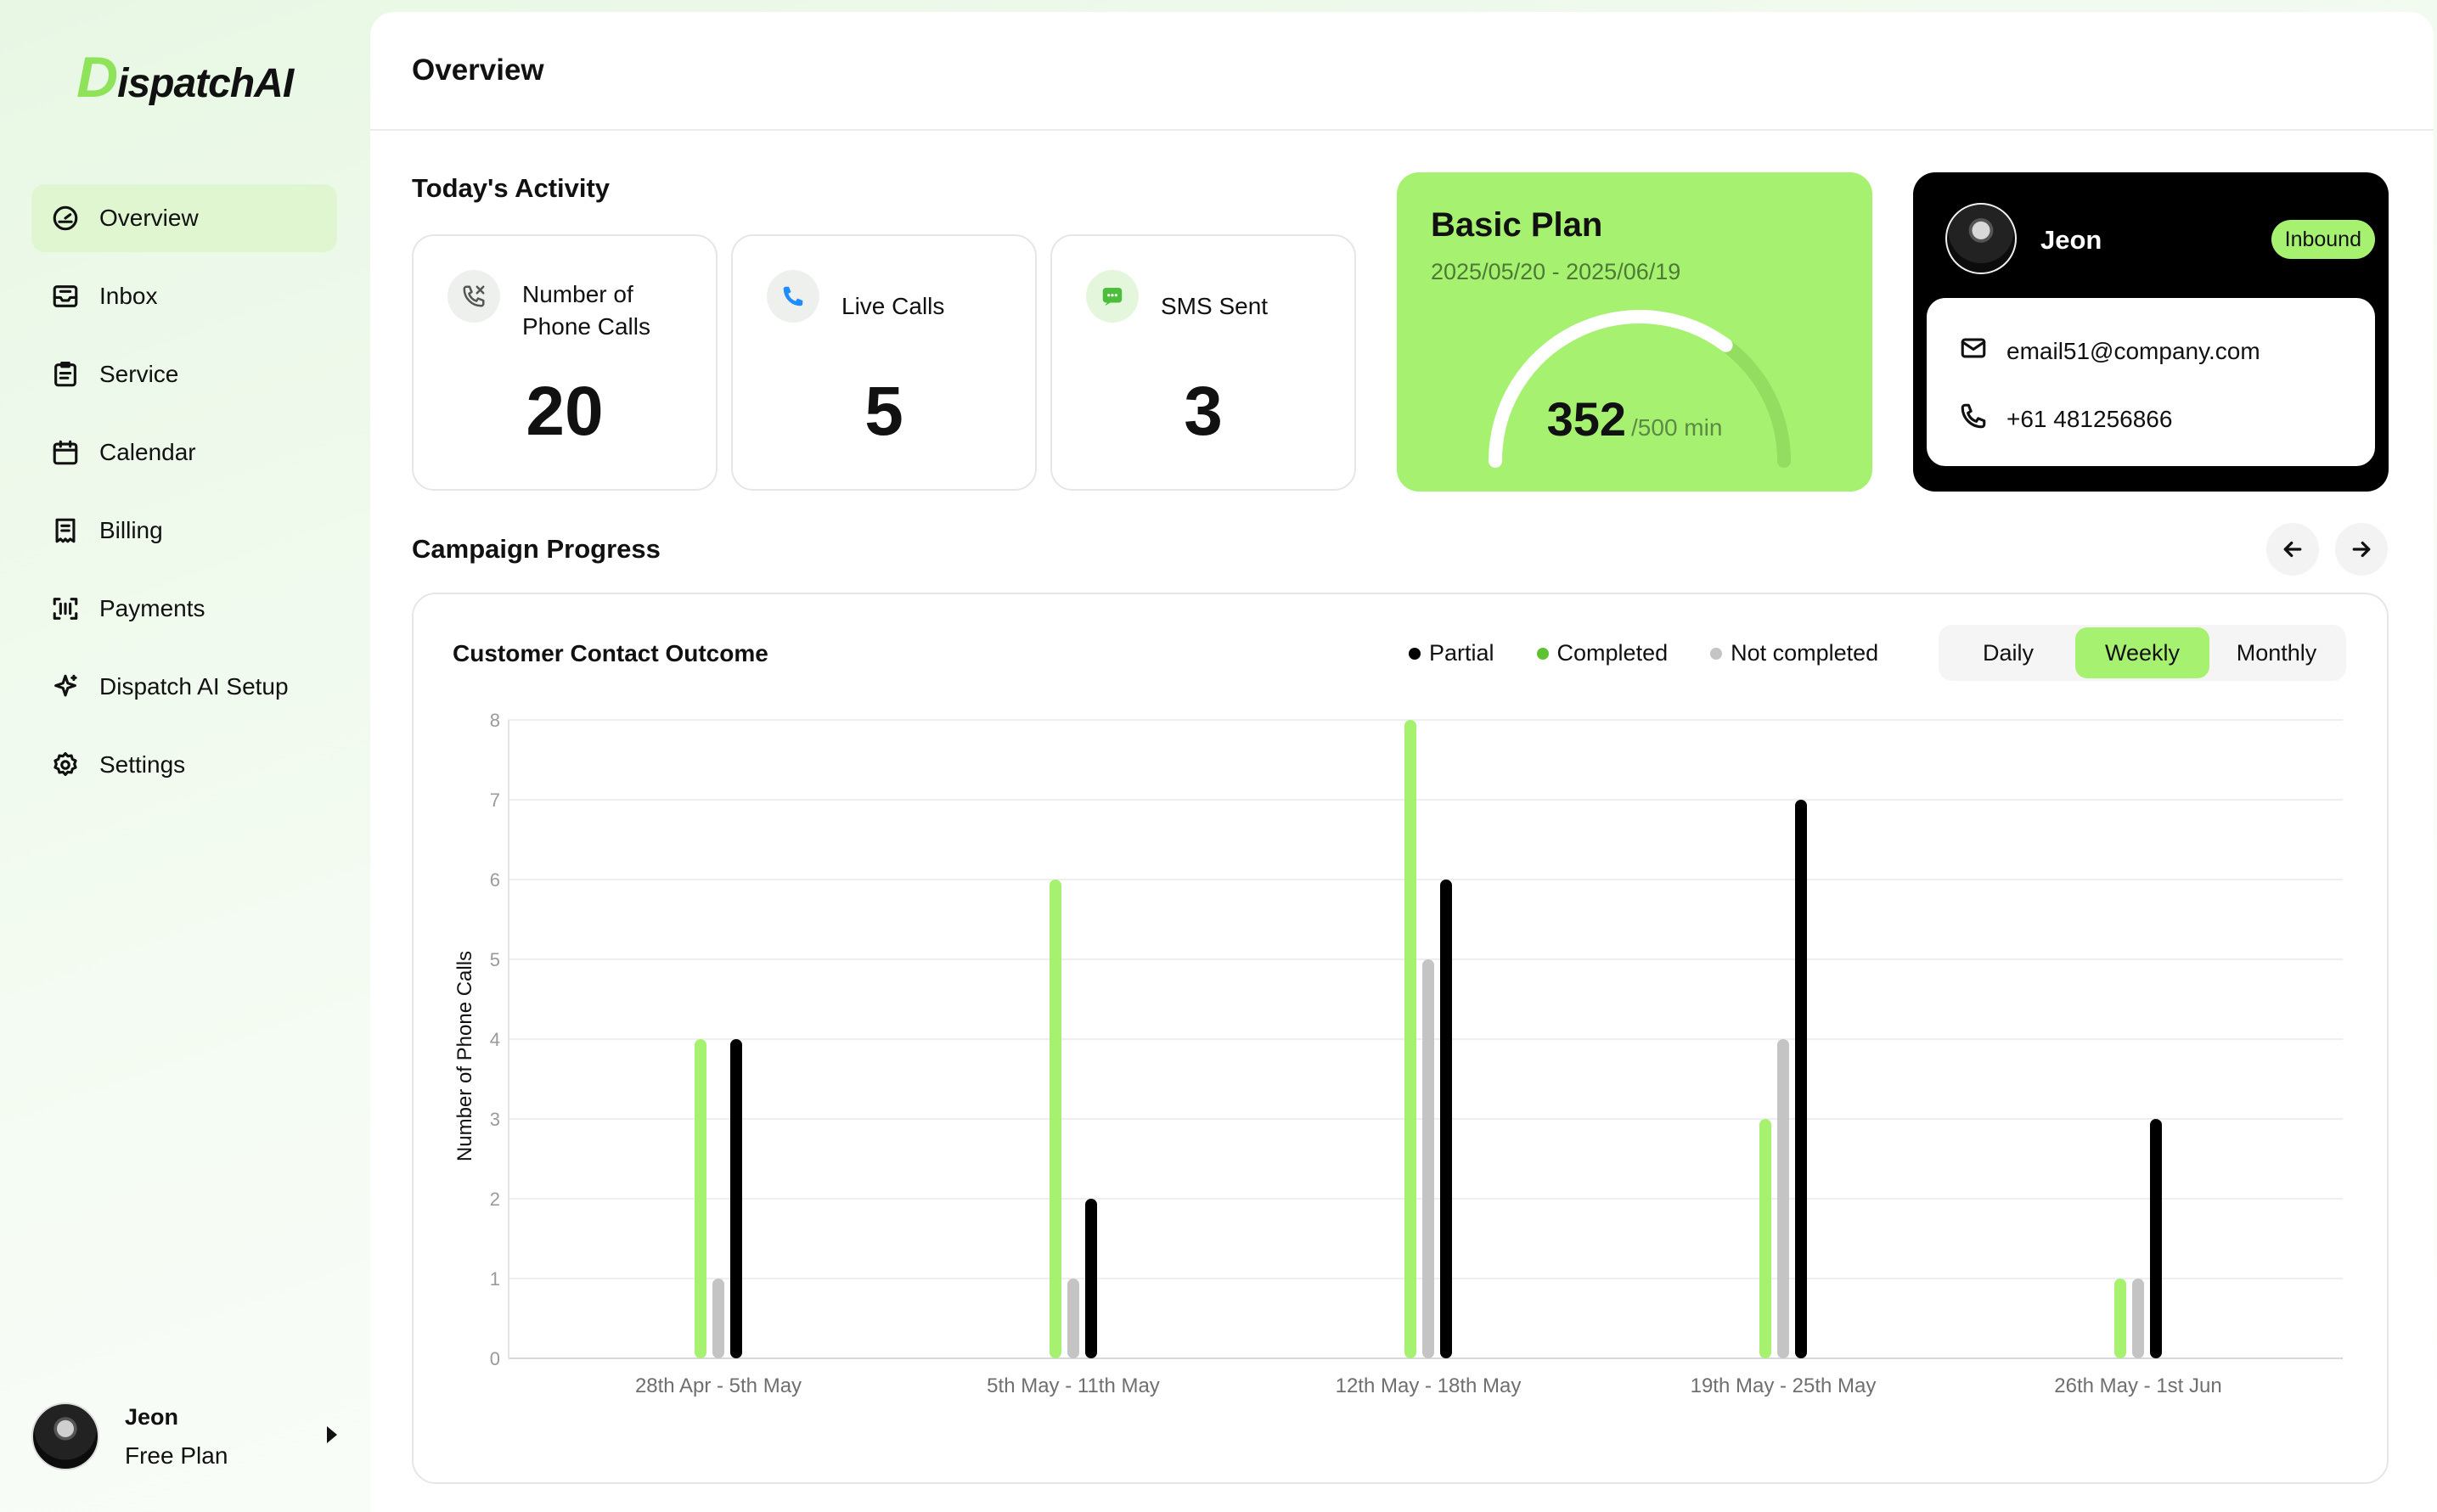 The image size is (2437, 1512). I want to click on contact-email: email51@company.com, so click(2133, 350).